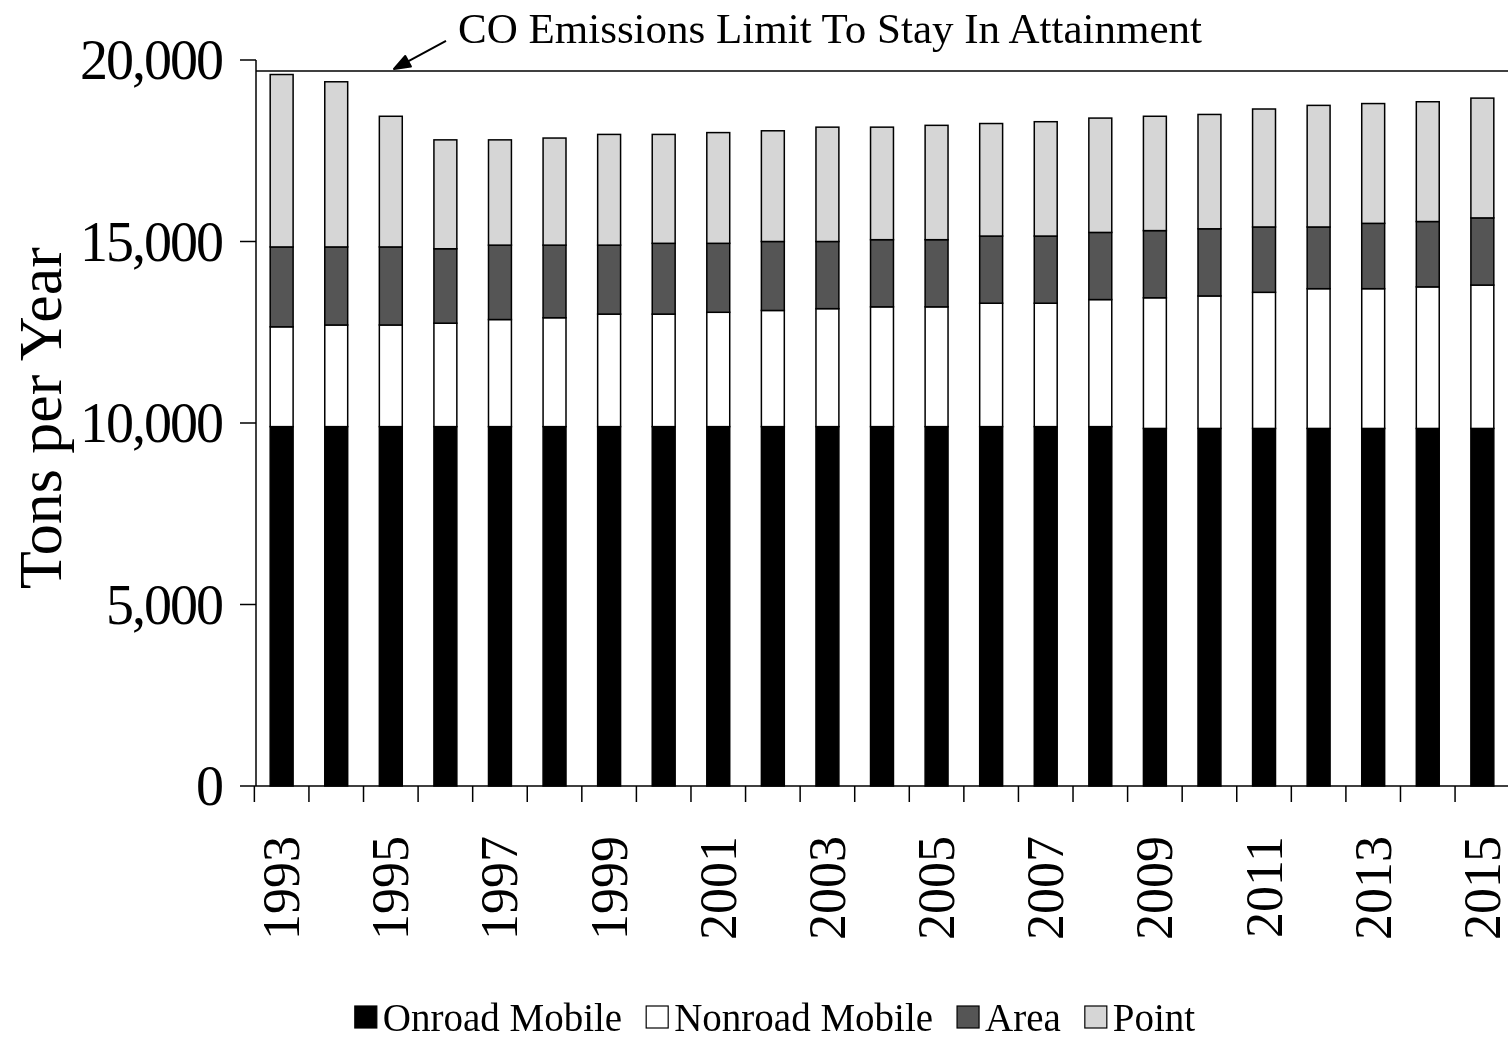 The width and height of the screenshot is (1510, 1038). What do you see at coordinates (804, 1016) in the screenshot?
I see `legend-label: Nonroad Mobile` at bounding box center [804, 1016].